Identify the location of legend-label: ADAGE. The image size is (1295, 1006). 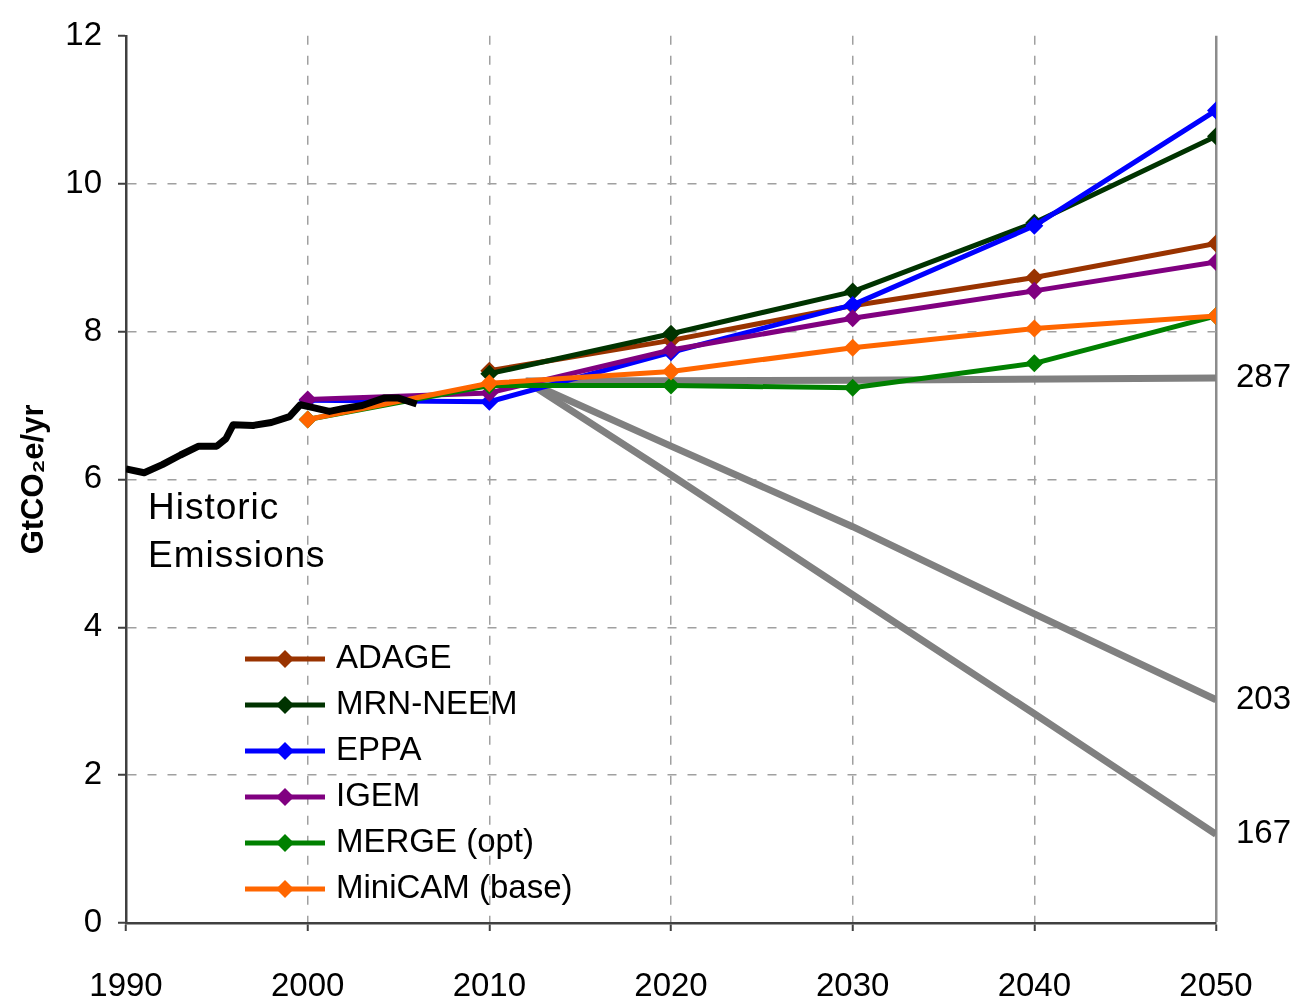
(394, 657).